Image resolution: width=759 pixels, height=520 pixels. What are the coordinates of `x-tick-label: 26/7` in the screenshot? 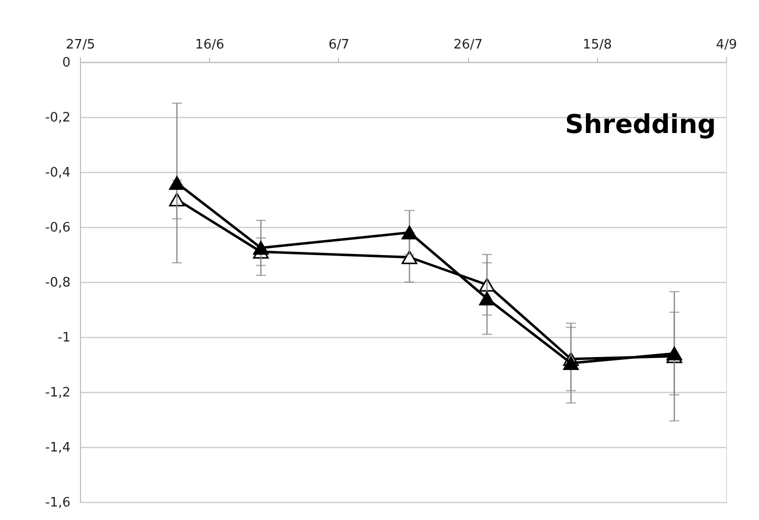 It's located at (468, 45).